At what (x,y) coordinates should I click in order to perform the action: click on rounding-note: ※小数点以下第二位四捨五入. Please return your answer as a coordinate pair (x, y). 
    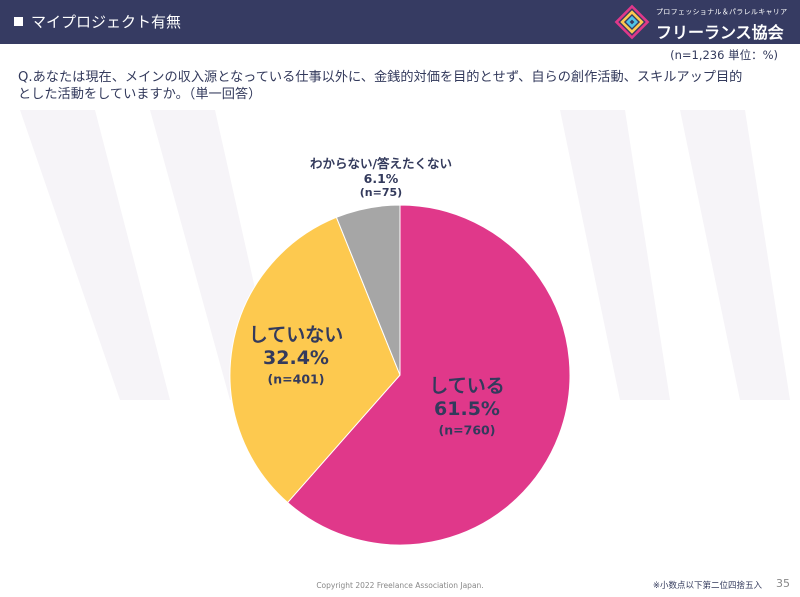
    Looking at the image, I should click on (707, 586).